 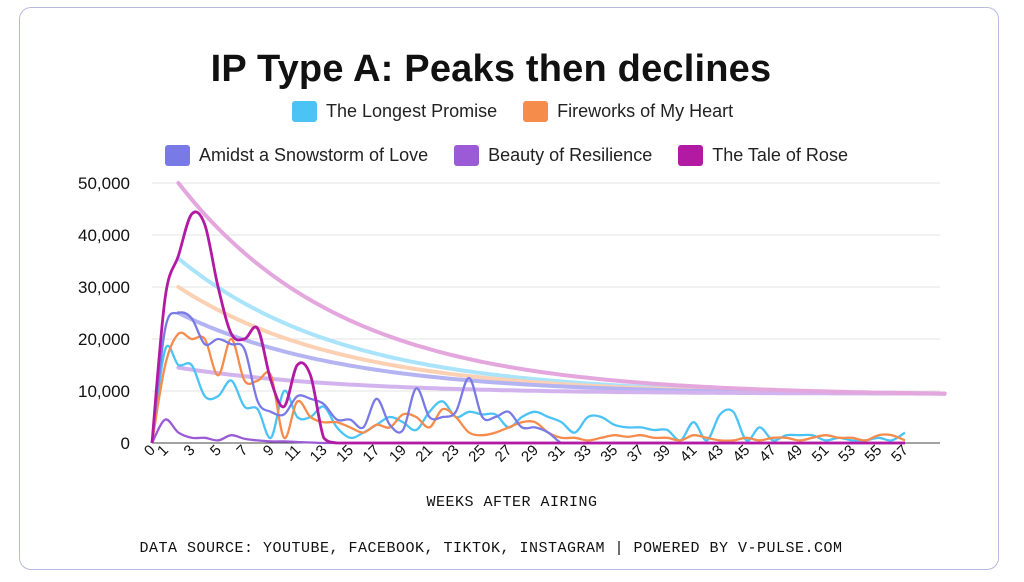 I want to click on legend-item-longest-promise: The Longest Promise, so click(x=394, y=111).